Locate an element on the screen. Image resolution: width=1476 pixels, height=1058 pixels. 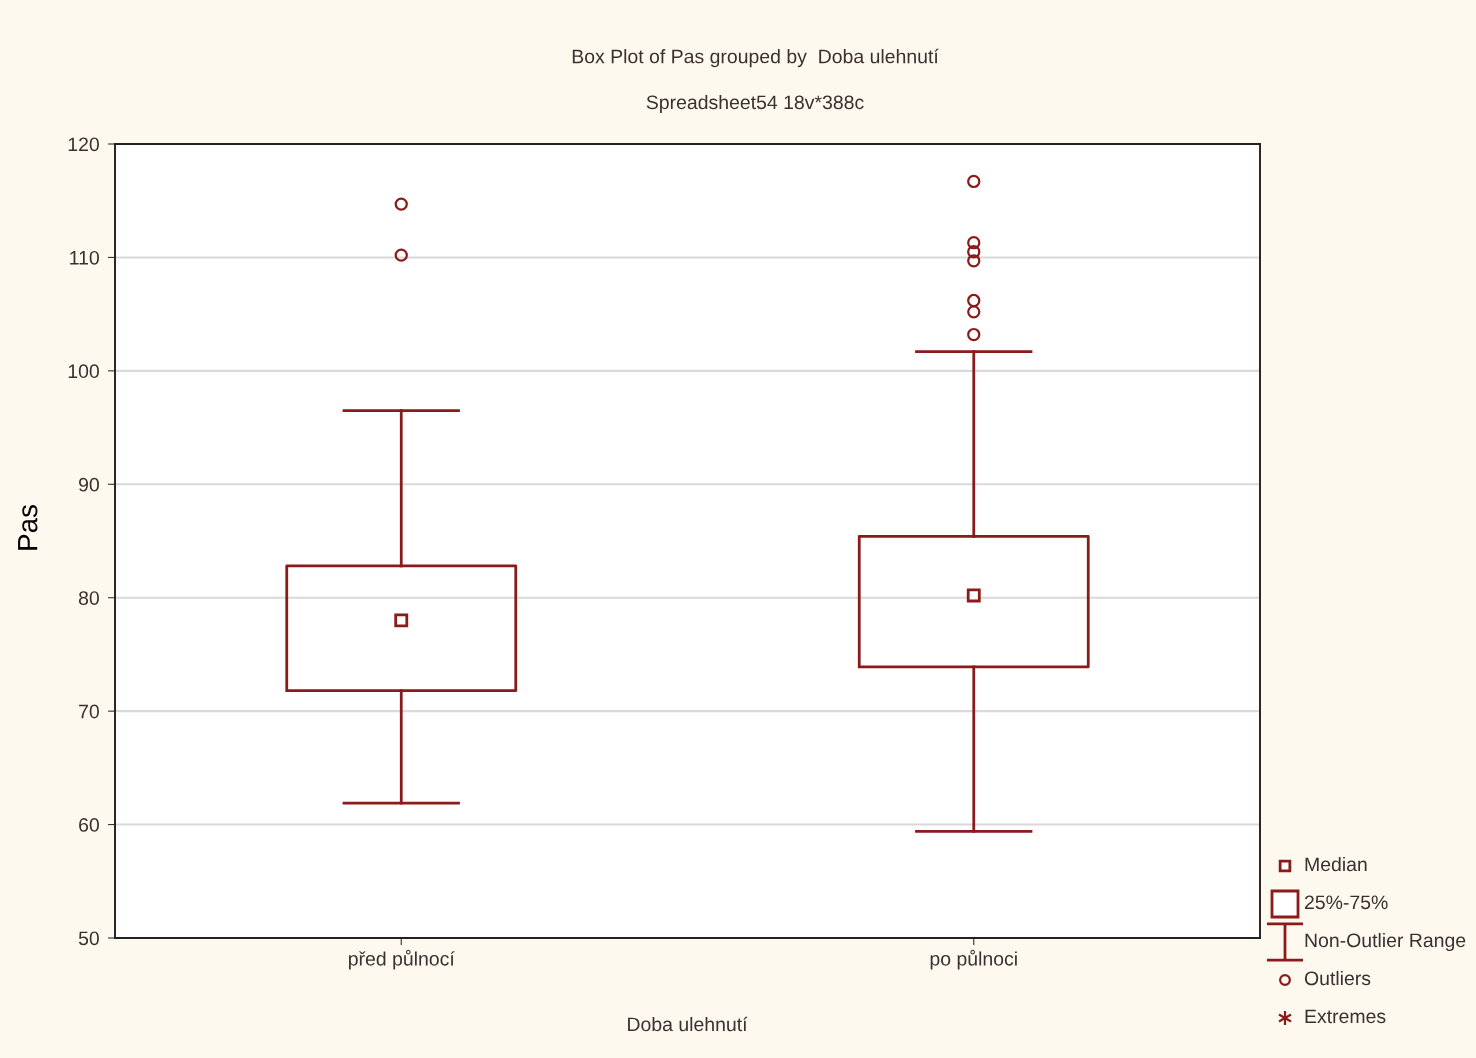
text: 25%-75% is located at coordinates (1346, 902).